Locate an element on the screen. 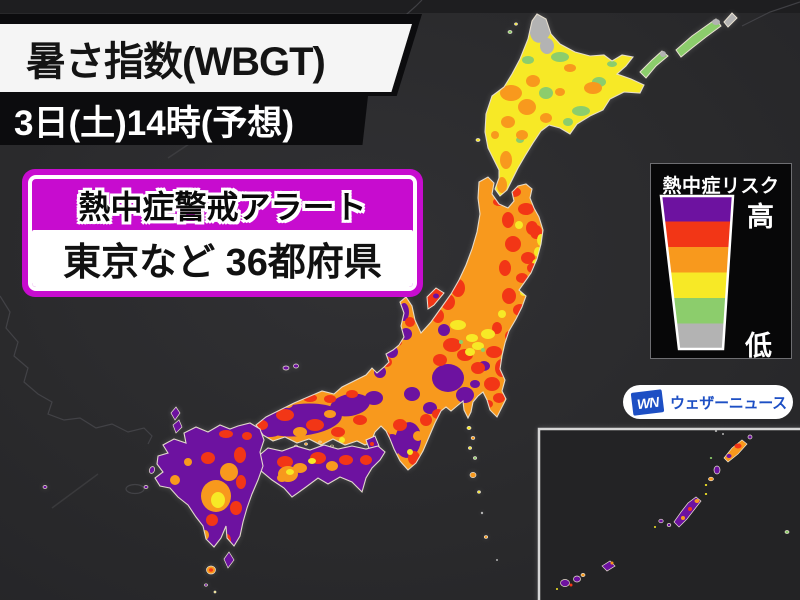 Image resolution: width=800 pixels, height=600 pixels. legend-high-label: 高 is located at coordinates (760, 217).